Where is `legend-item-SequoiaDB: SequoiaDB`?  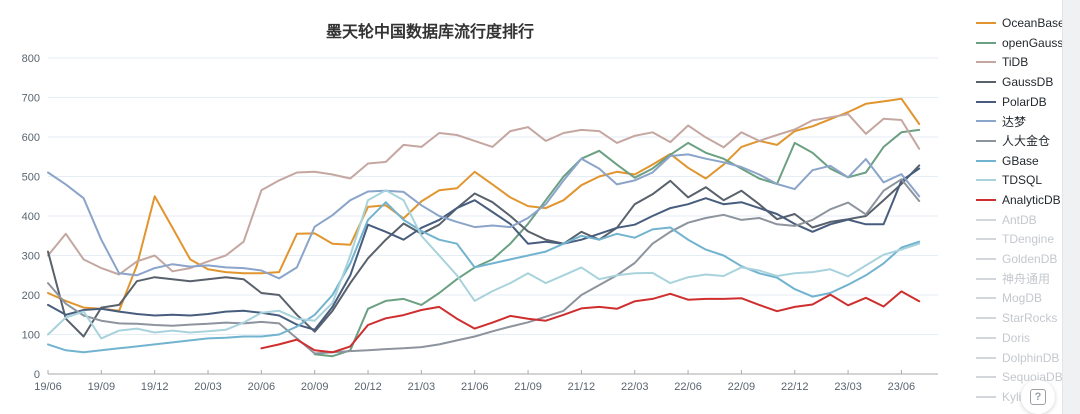
legend-item-SequoiaDB: SequoiaDB is located at coordinates (1026, 377).